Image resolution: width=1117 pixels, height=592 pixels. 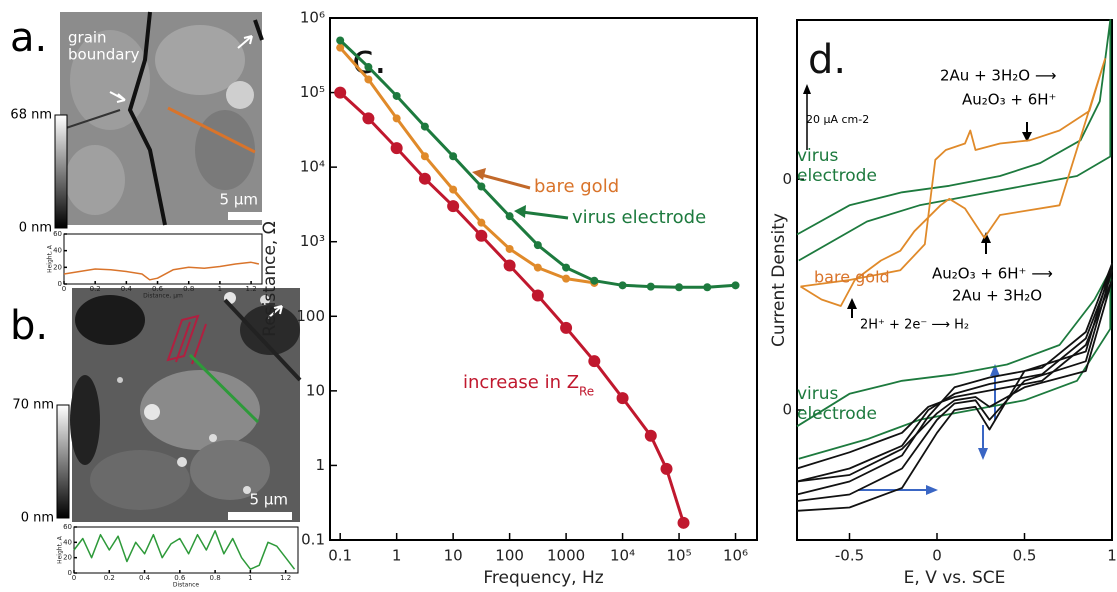 I want to click on x-tick-label: -0.5, so click(x=849, y=556).